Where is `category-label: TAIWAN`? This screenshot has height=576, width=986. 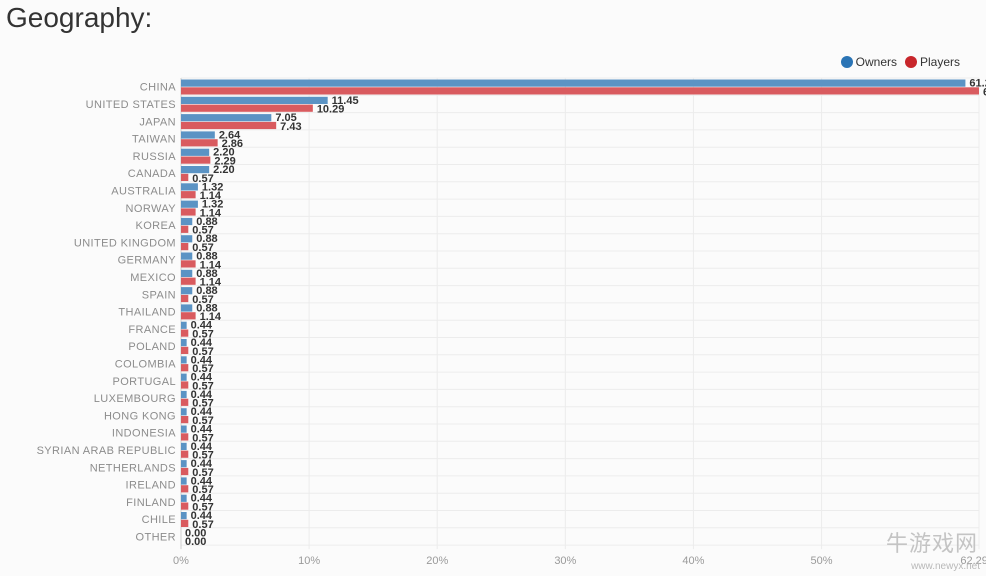
category-label: TAIWAN is located at coordinates (154, 140).